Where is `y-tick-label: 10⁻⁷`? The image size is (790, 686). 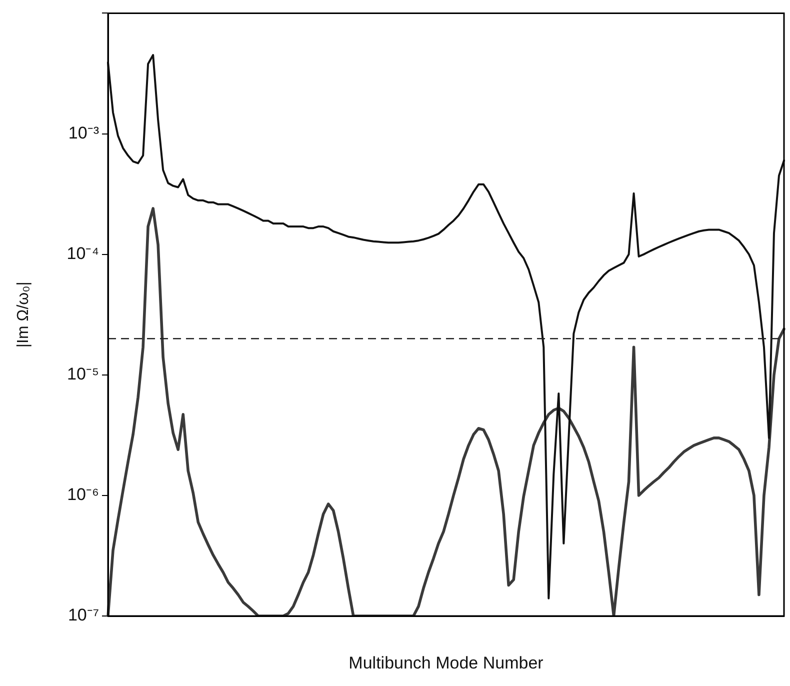
y-tick-label: 10⁻⁷ is located at coordinates (83, 615).